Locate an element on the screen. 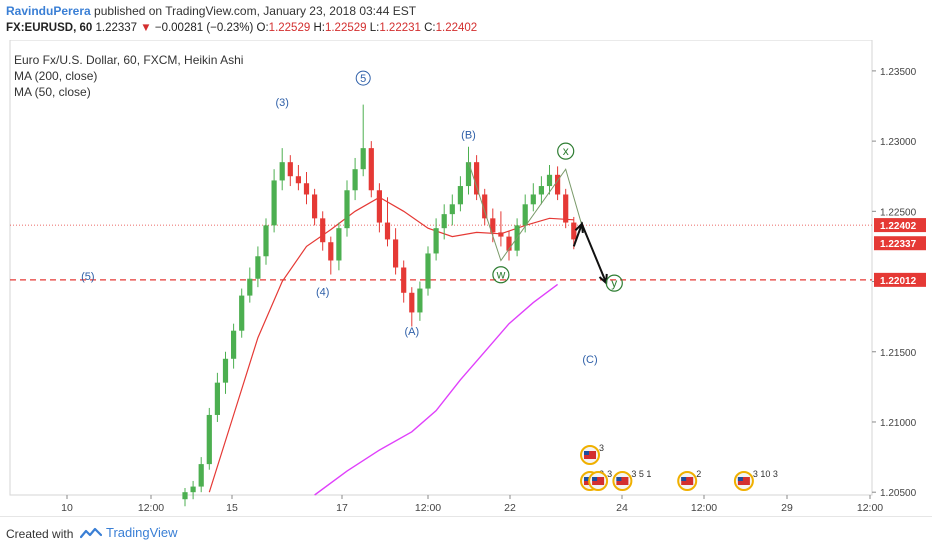  y-tick-label: 1.20500 is located at coordinates (898, 493).